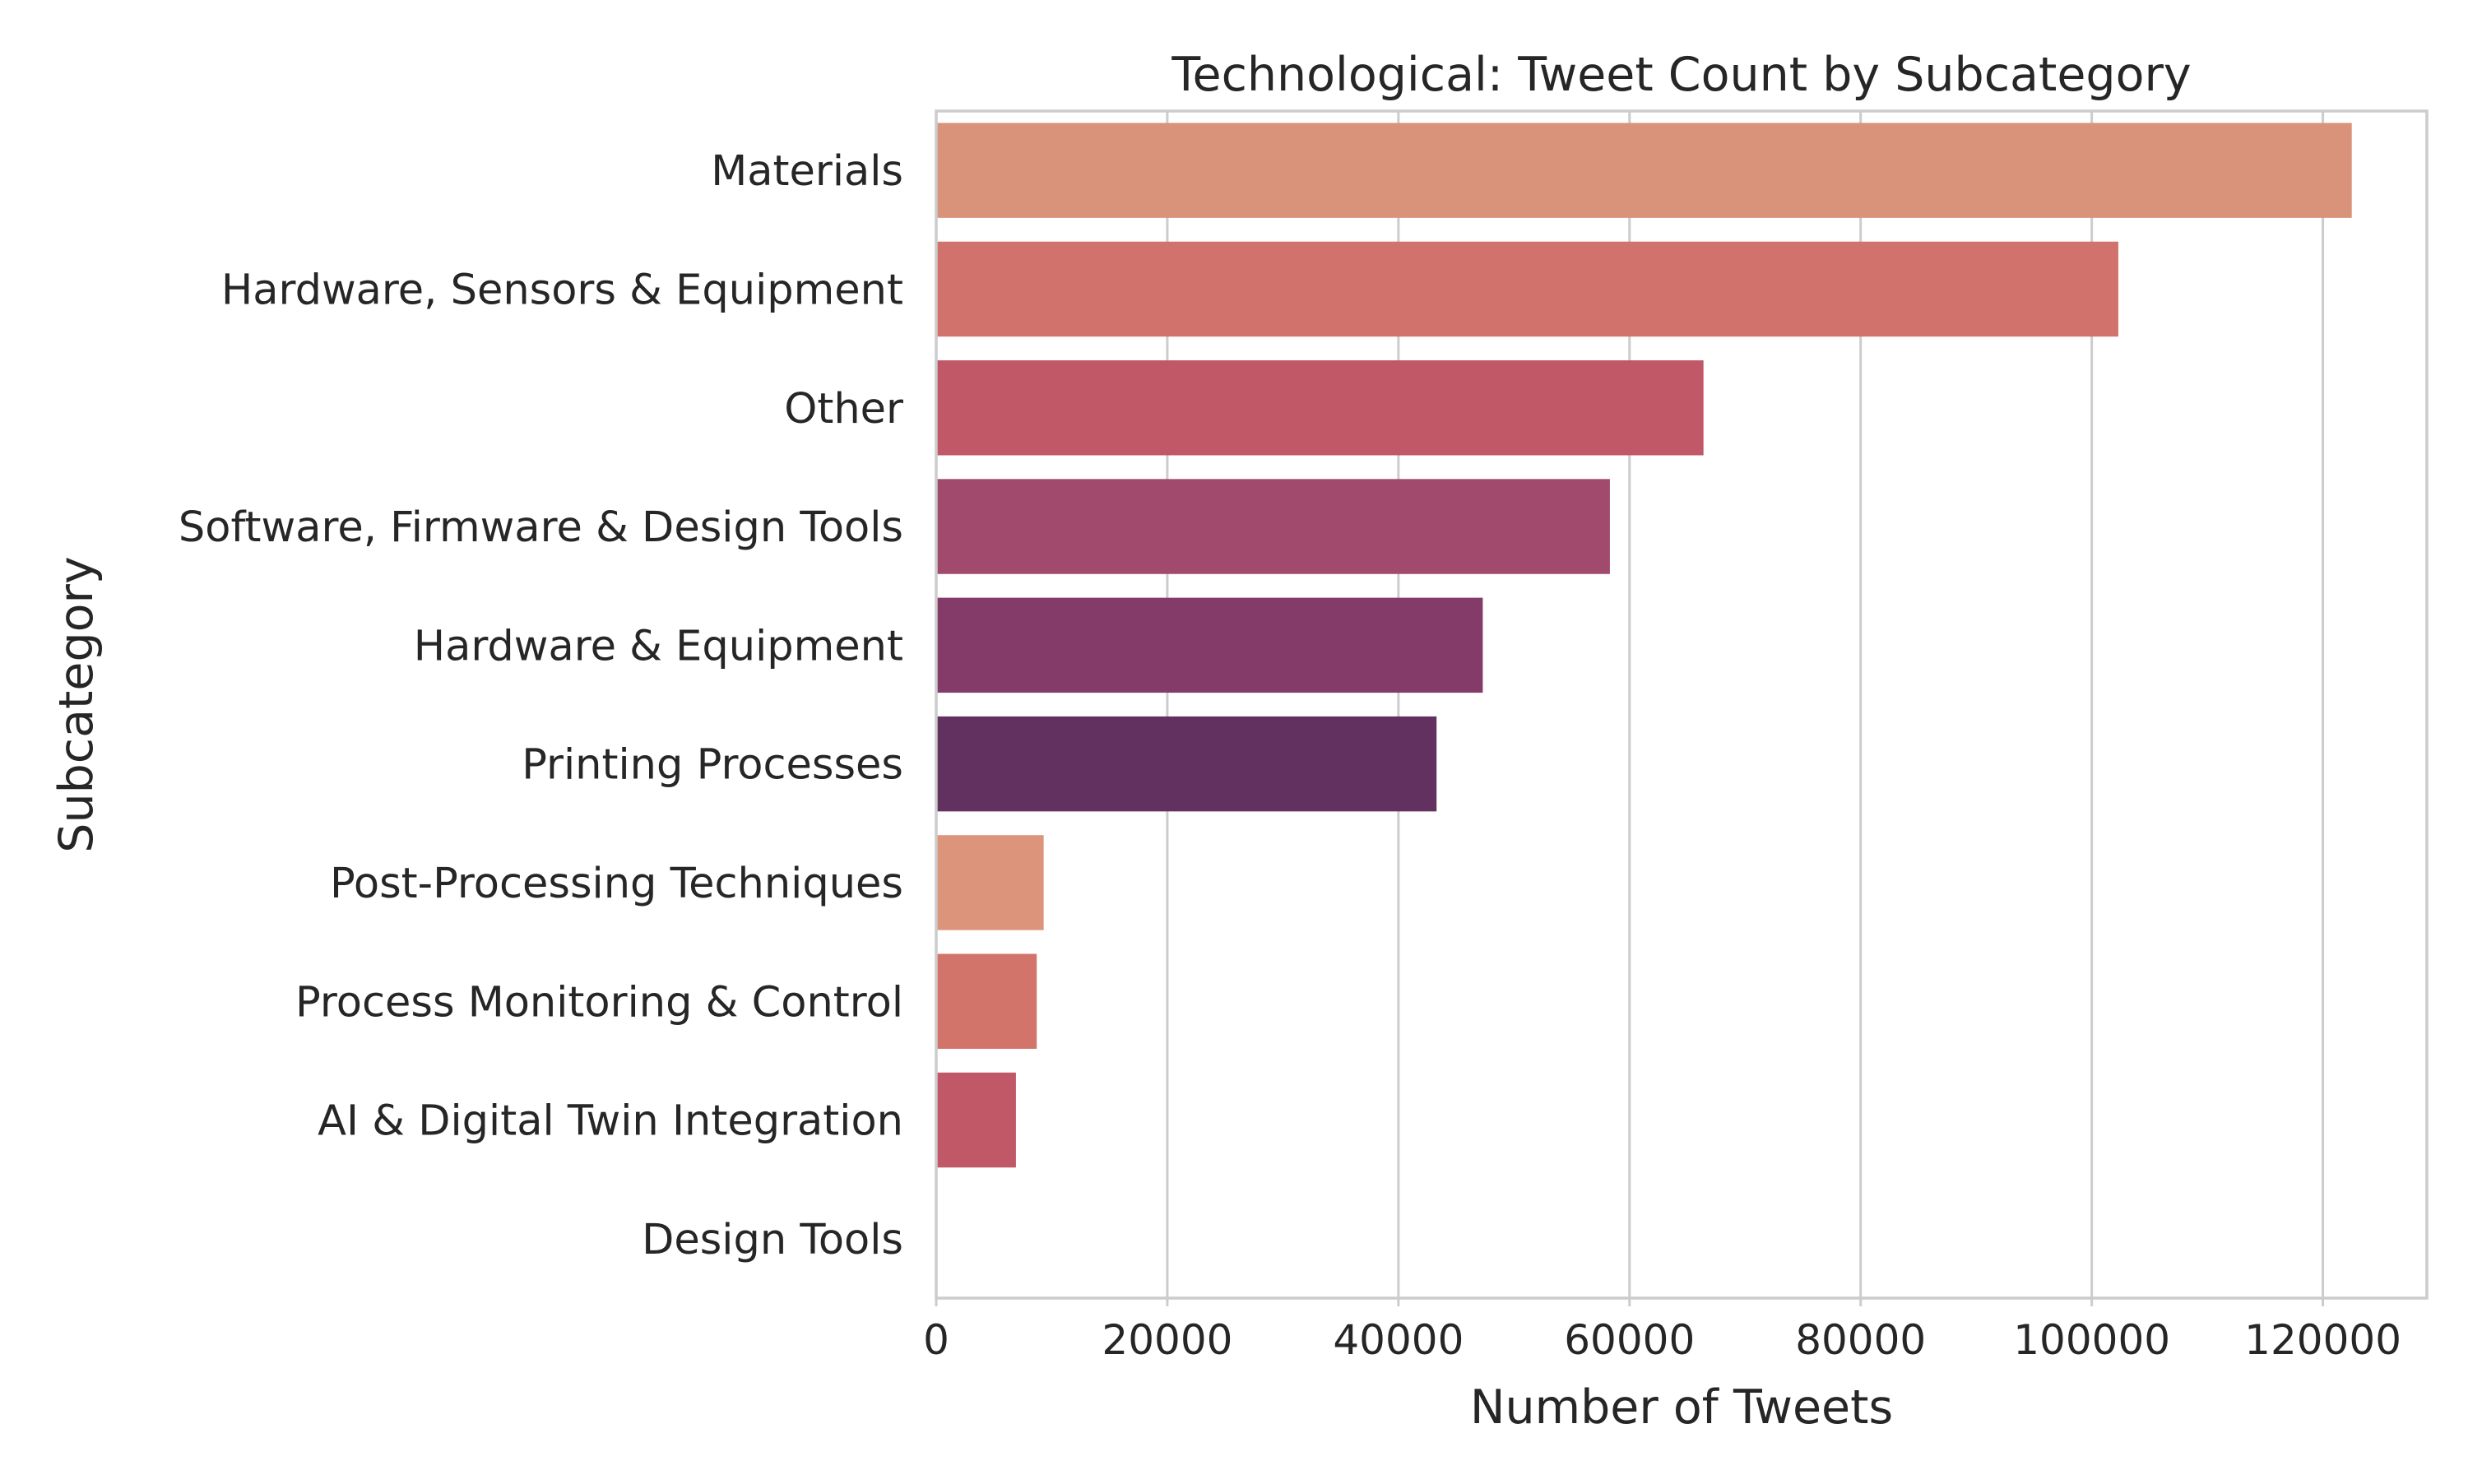  What do you see at coordinates (1644, 170) in the screenshot?
I see `bar-materials` at bounding box center [1644, 170].